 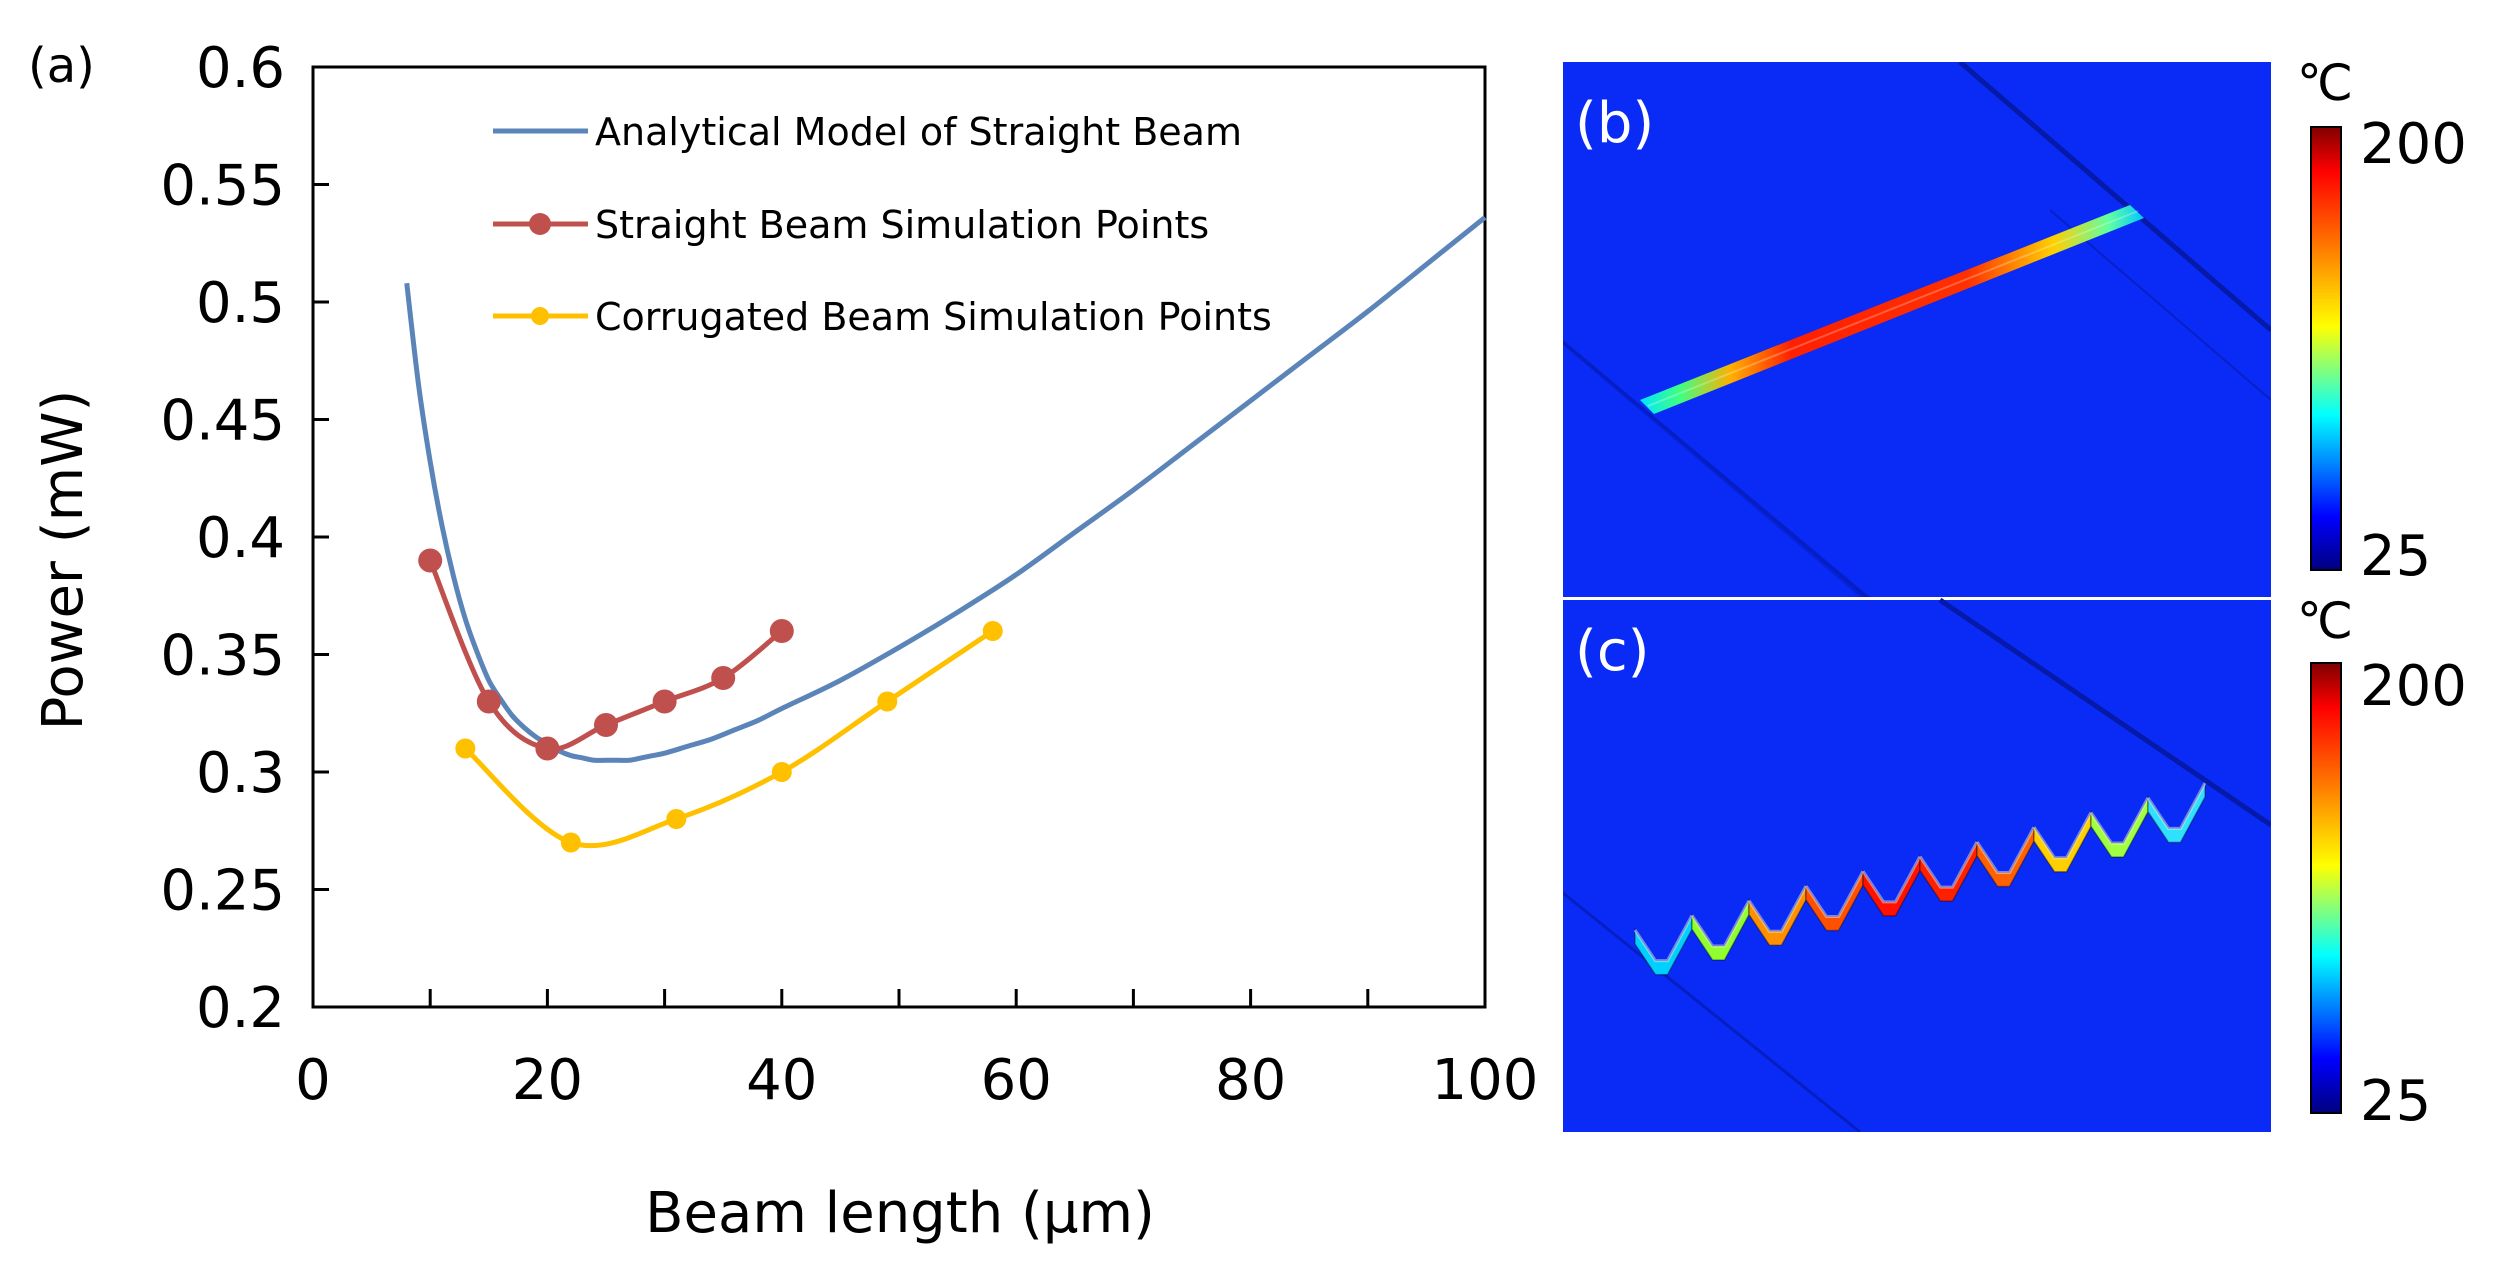 I want to click on legend-entry-analytical: Analytical Model of Straight Beam, so click(x=867, y=132).